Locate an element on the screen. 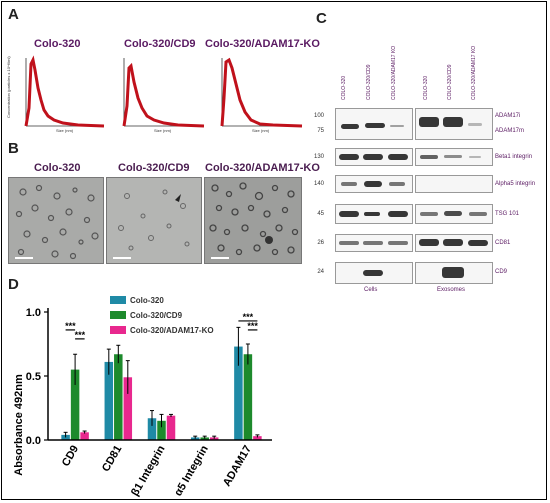 The height and width of the screenshot is (503, 550). protein-beta1: Beta1 integrin is located at coordinates (514, 157).